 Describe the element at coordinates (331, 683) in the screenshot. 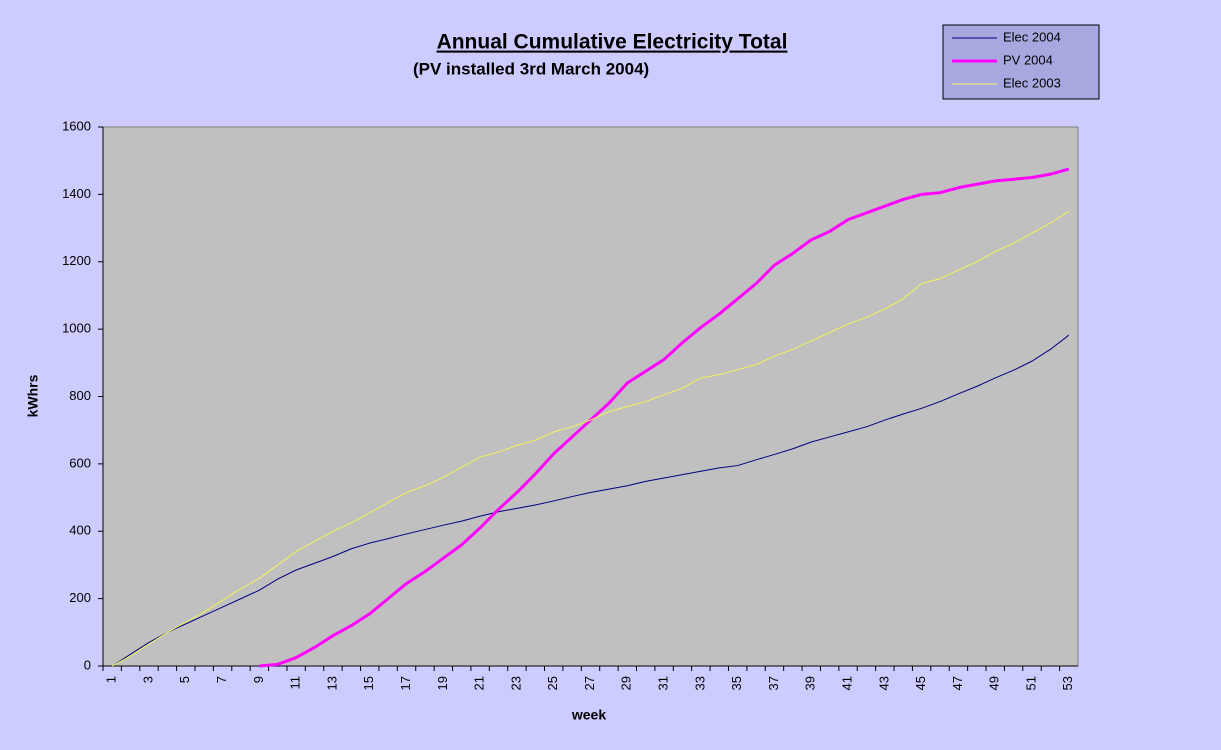

I see `x-tick-label: 13` at that location.